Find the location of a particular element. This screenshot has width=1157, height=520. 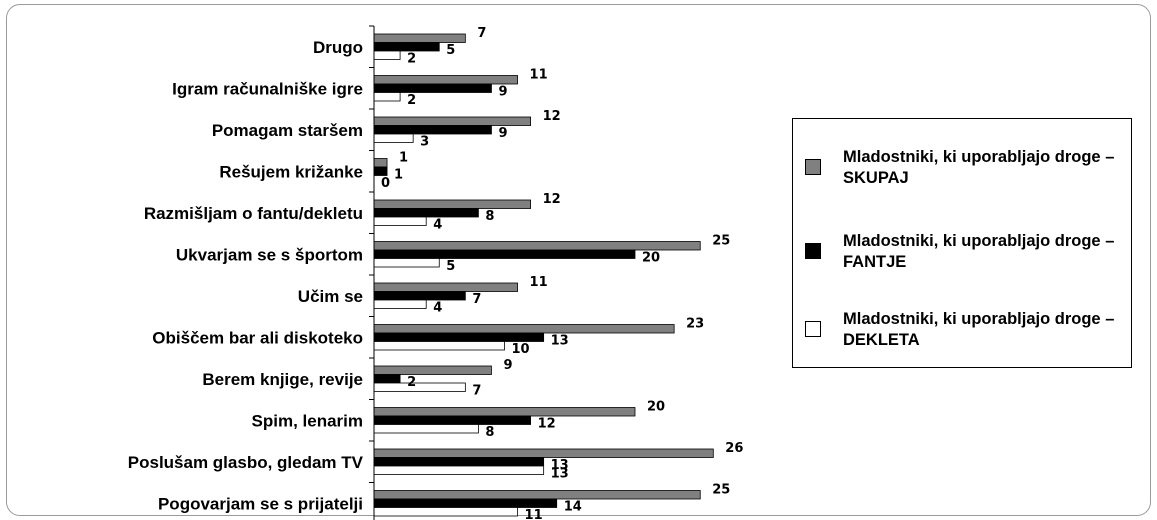

bar-fantje-ucim-se is located at coordinates (419, 296).